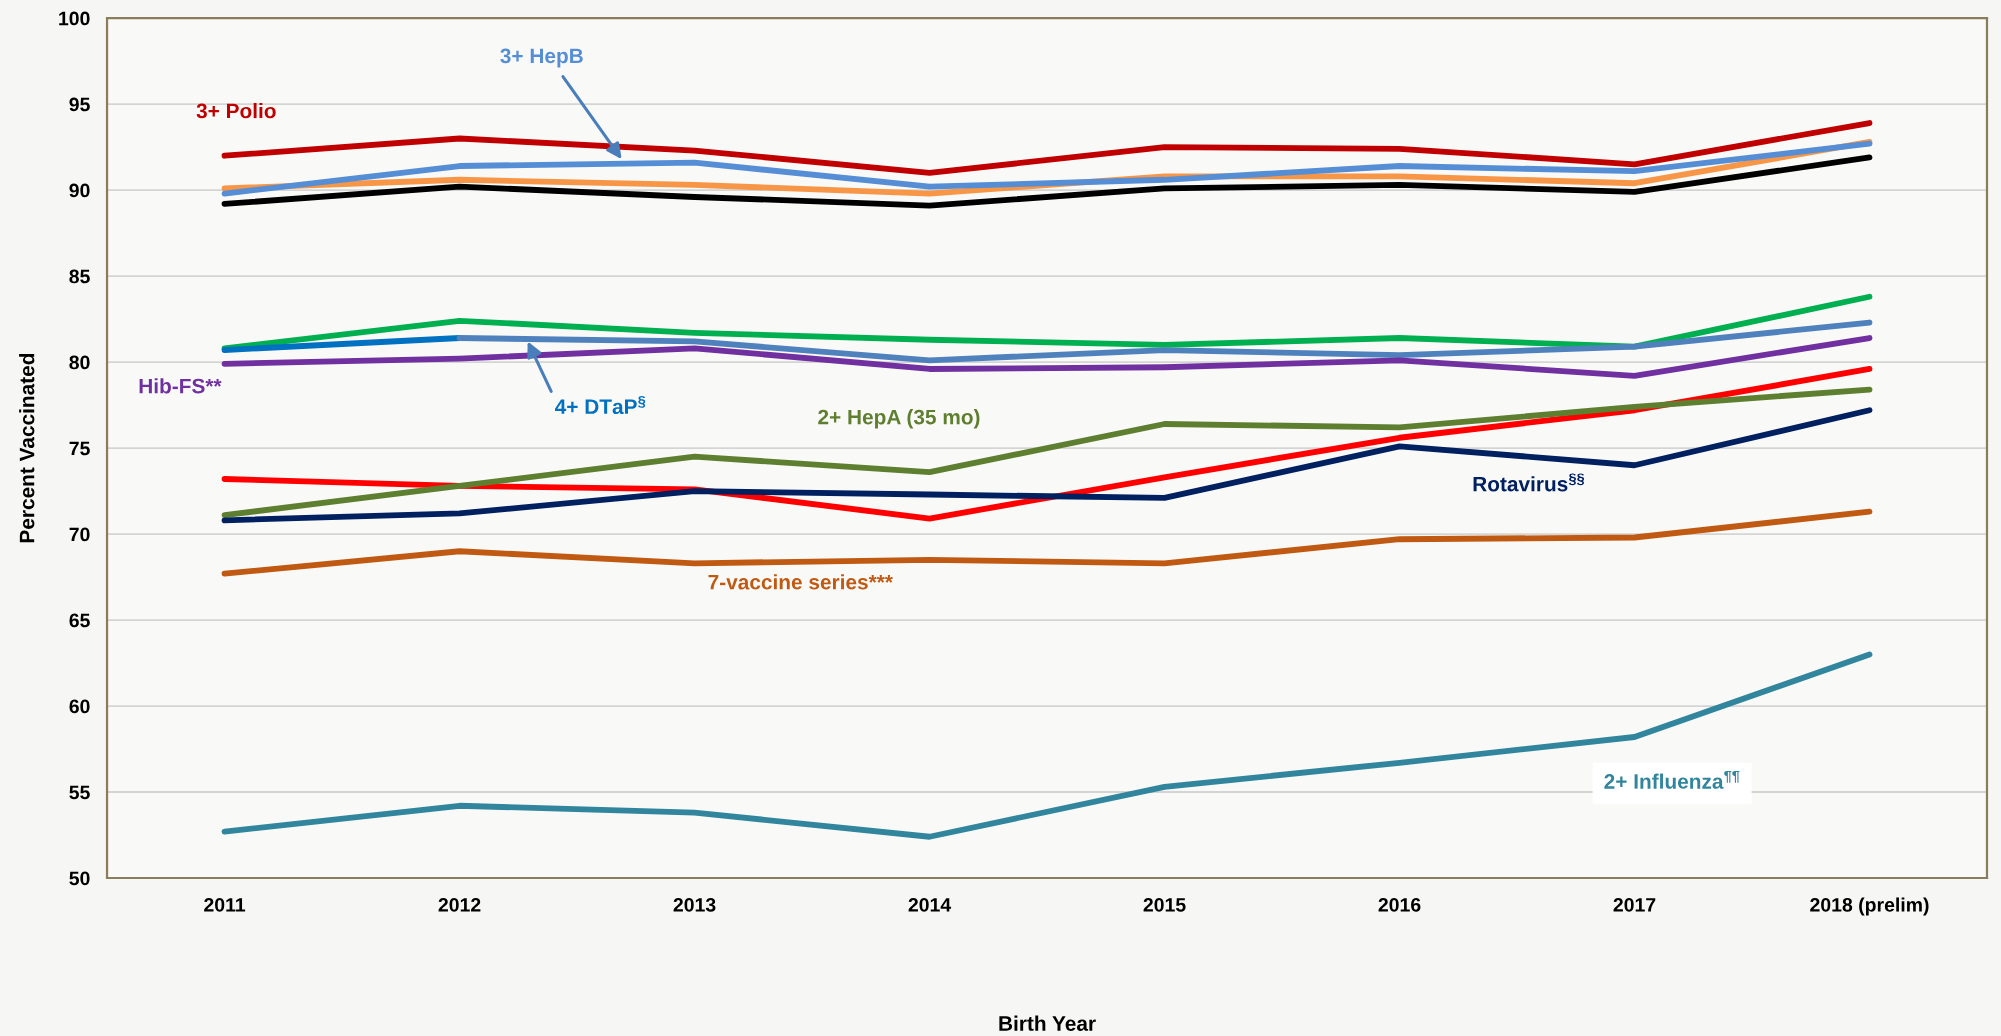  What do you see at coordinates (79, 620) in the screenshot?
I see `y-tick-label: 65` at bounding box center [79, 620].